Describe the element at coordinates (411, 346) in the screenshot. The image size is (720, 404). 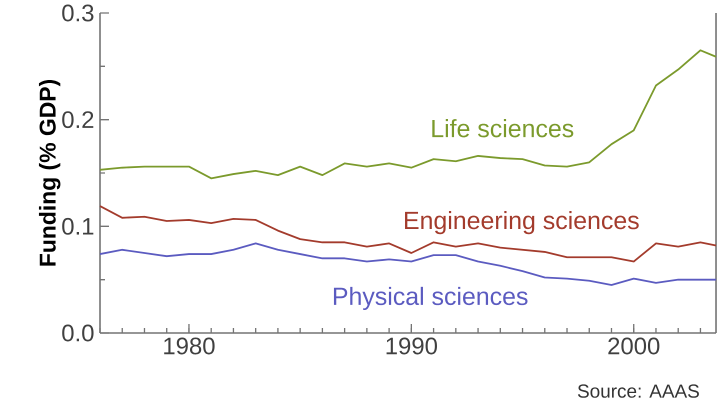
I see `x-tick-label: 1990` at that location.